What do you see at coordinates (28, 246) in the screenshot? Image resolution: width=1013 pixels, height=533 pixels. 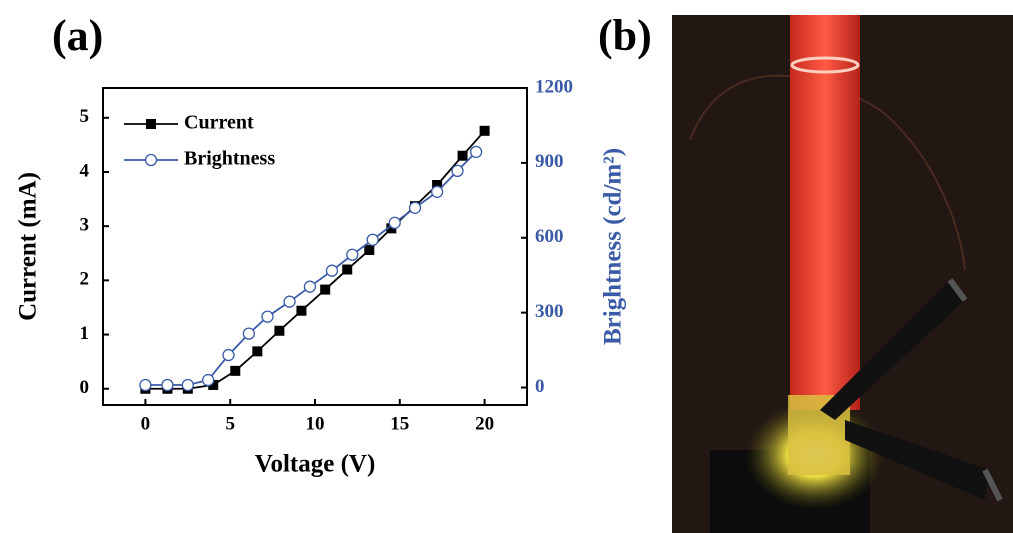 I see `y-axis-label: Current (mA)` at bounding box center [28, 246].